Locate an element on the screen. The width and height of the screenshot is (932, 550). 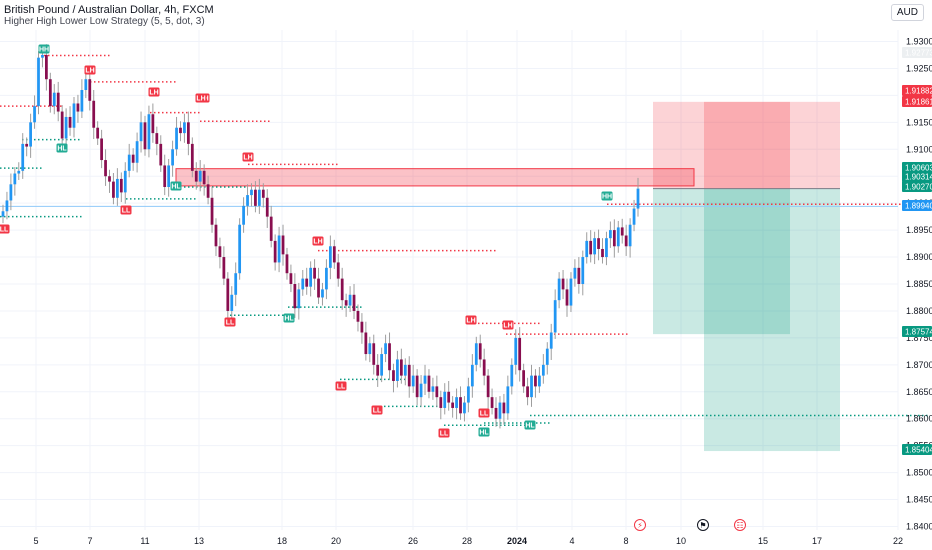
price-label: 1.85404 is located at coordinates (918, 450).